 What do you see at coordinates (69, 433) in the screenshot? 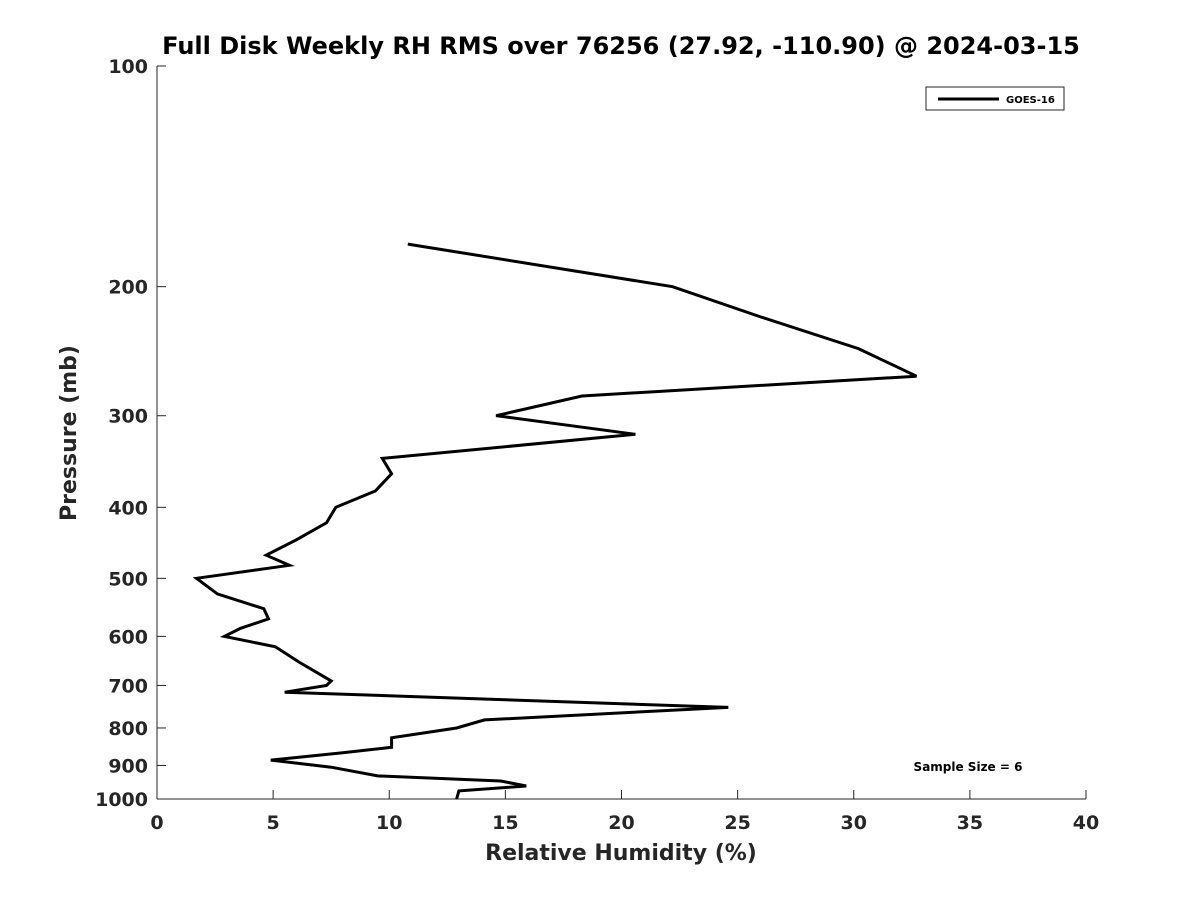
I see `y-axis-label: Pressure (mb)` at bounding box center [69, 433].